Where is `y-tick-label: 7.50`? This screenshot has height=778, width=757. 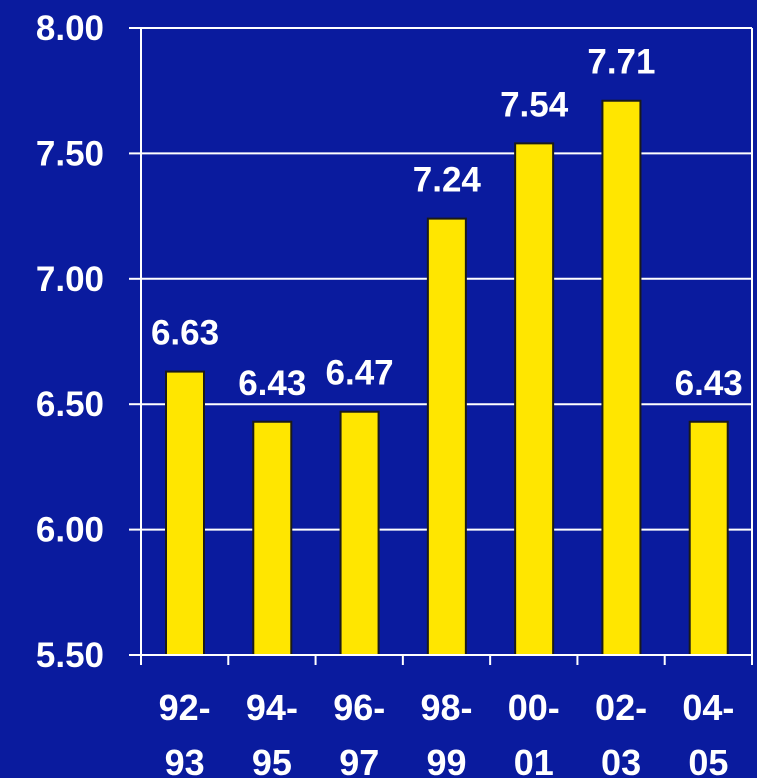
y-tick-label: 7.50 is located at coordinates (70, 153).